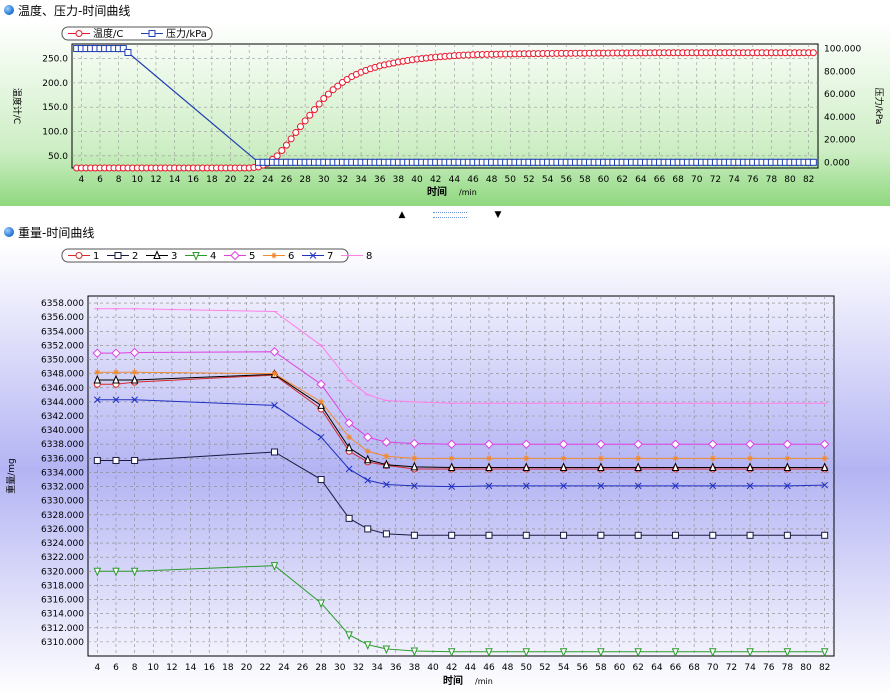 The image size is (890, 694). I want to click on x-tick-label: 42, so click(451, 668).